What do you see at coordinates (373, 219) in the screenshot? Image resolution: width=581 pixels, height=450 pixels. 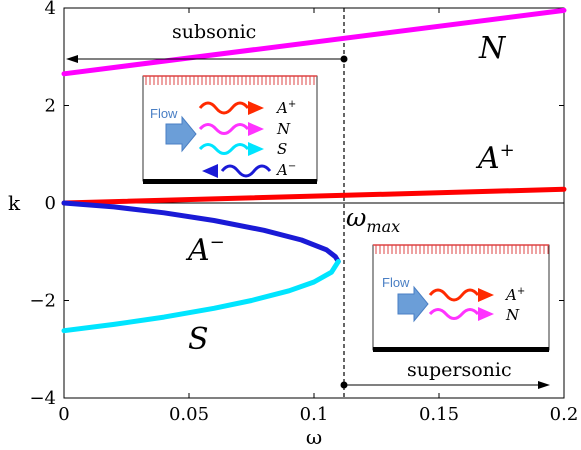 I see `omega-max-label: ωmax` at bounding box center [373, 219].